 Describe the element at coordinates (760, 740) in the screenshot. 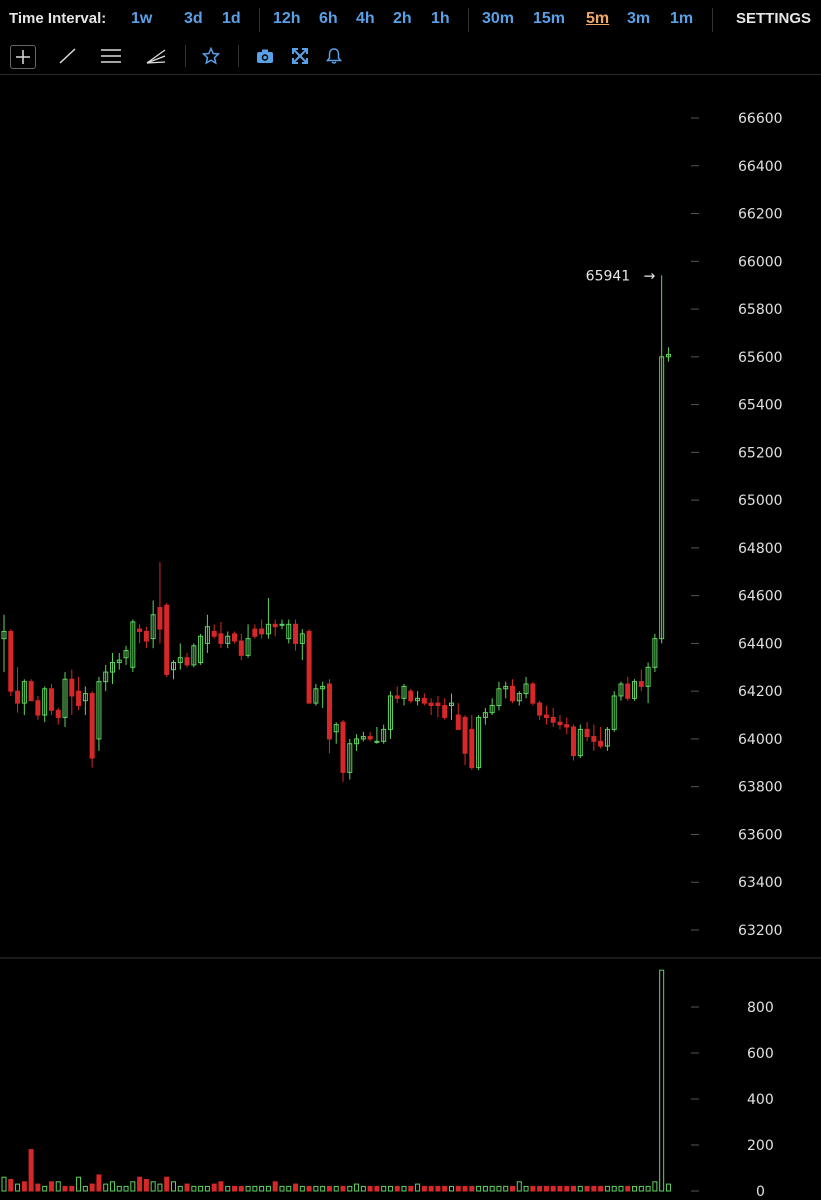

I see `price-axis-label: 64000` at that location.